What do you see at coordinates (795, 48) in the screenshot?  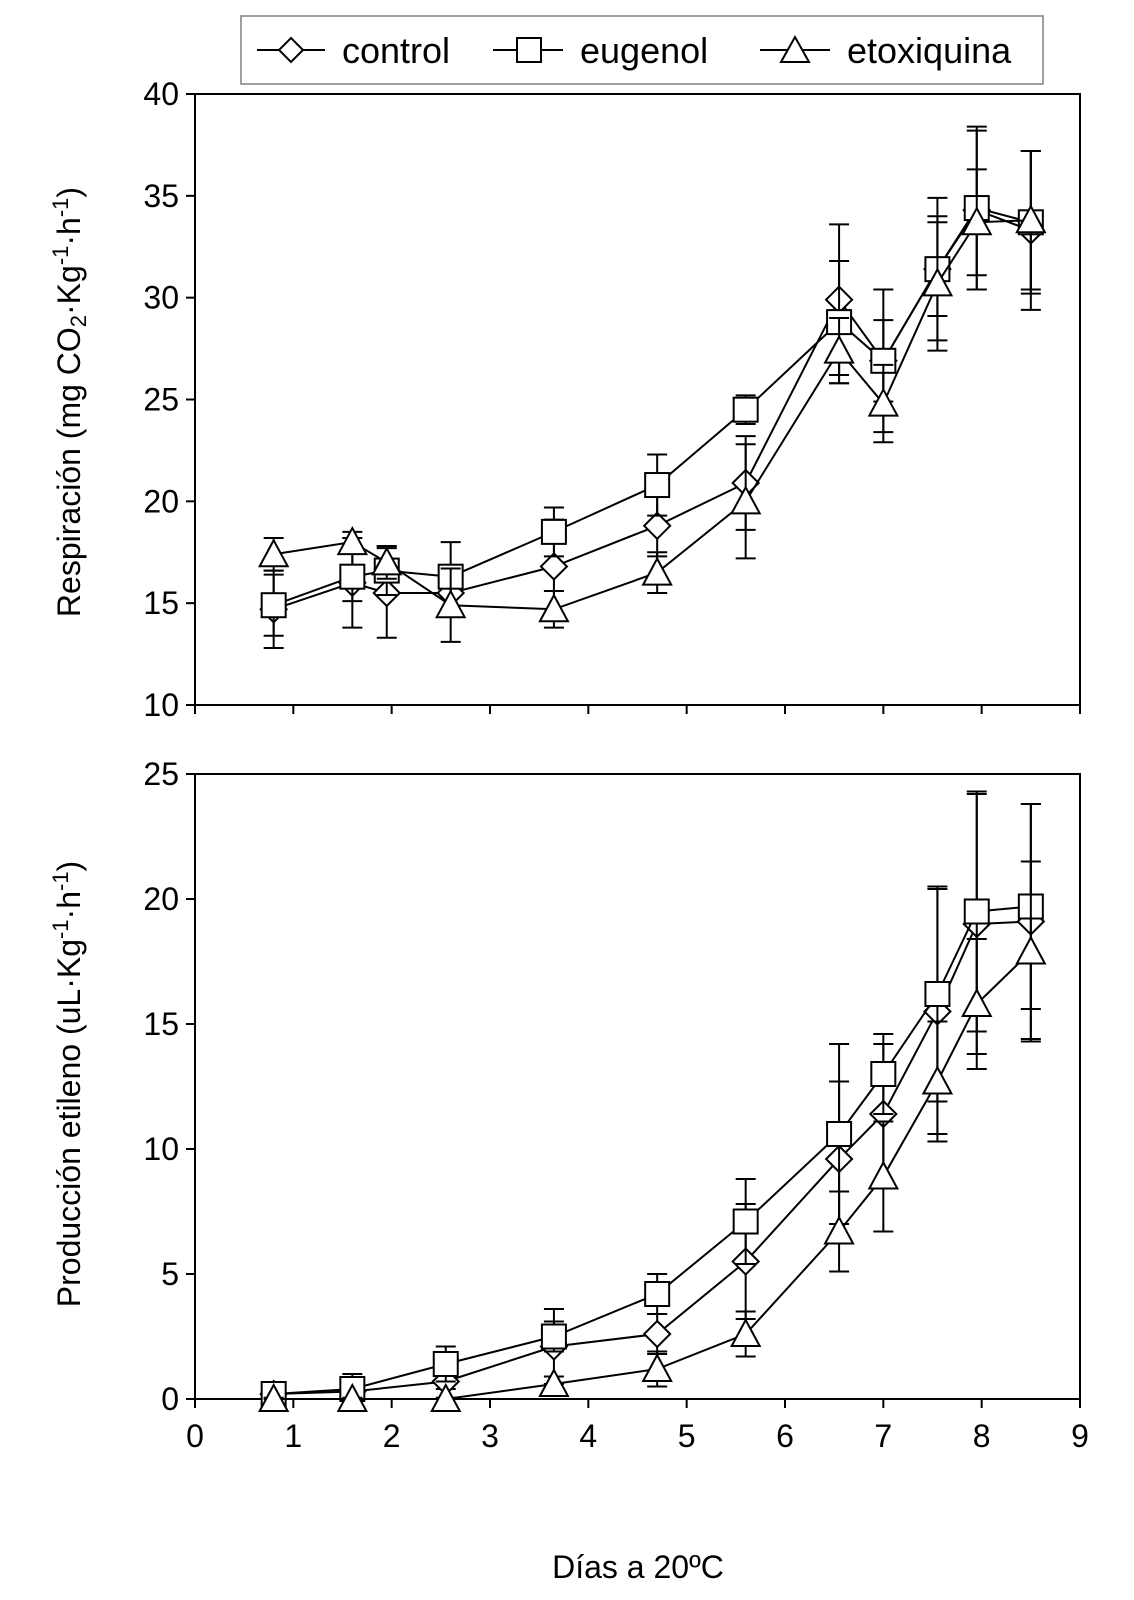 I see `legend-triangle-marker` at bounding box center [795, 48].